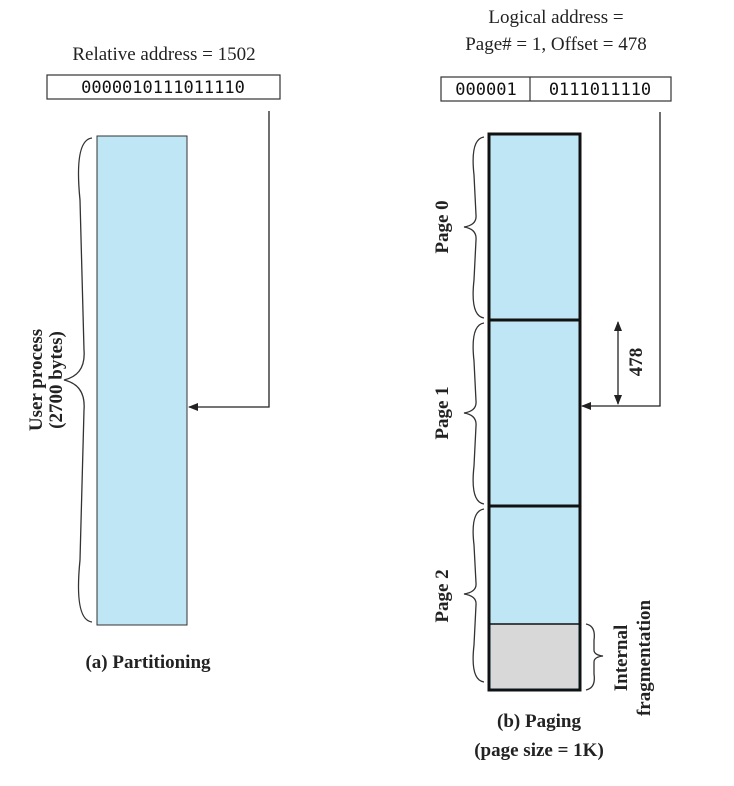 Image resolution: width=734 pixels, height=786 pixels. I want to click on page-1-frame, so click(534, 413).